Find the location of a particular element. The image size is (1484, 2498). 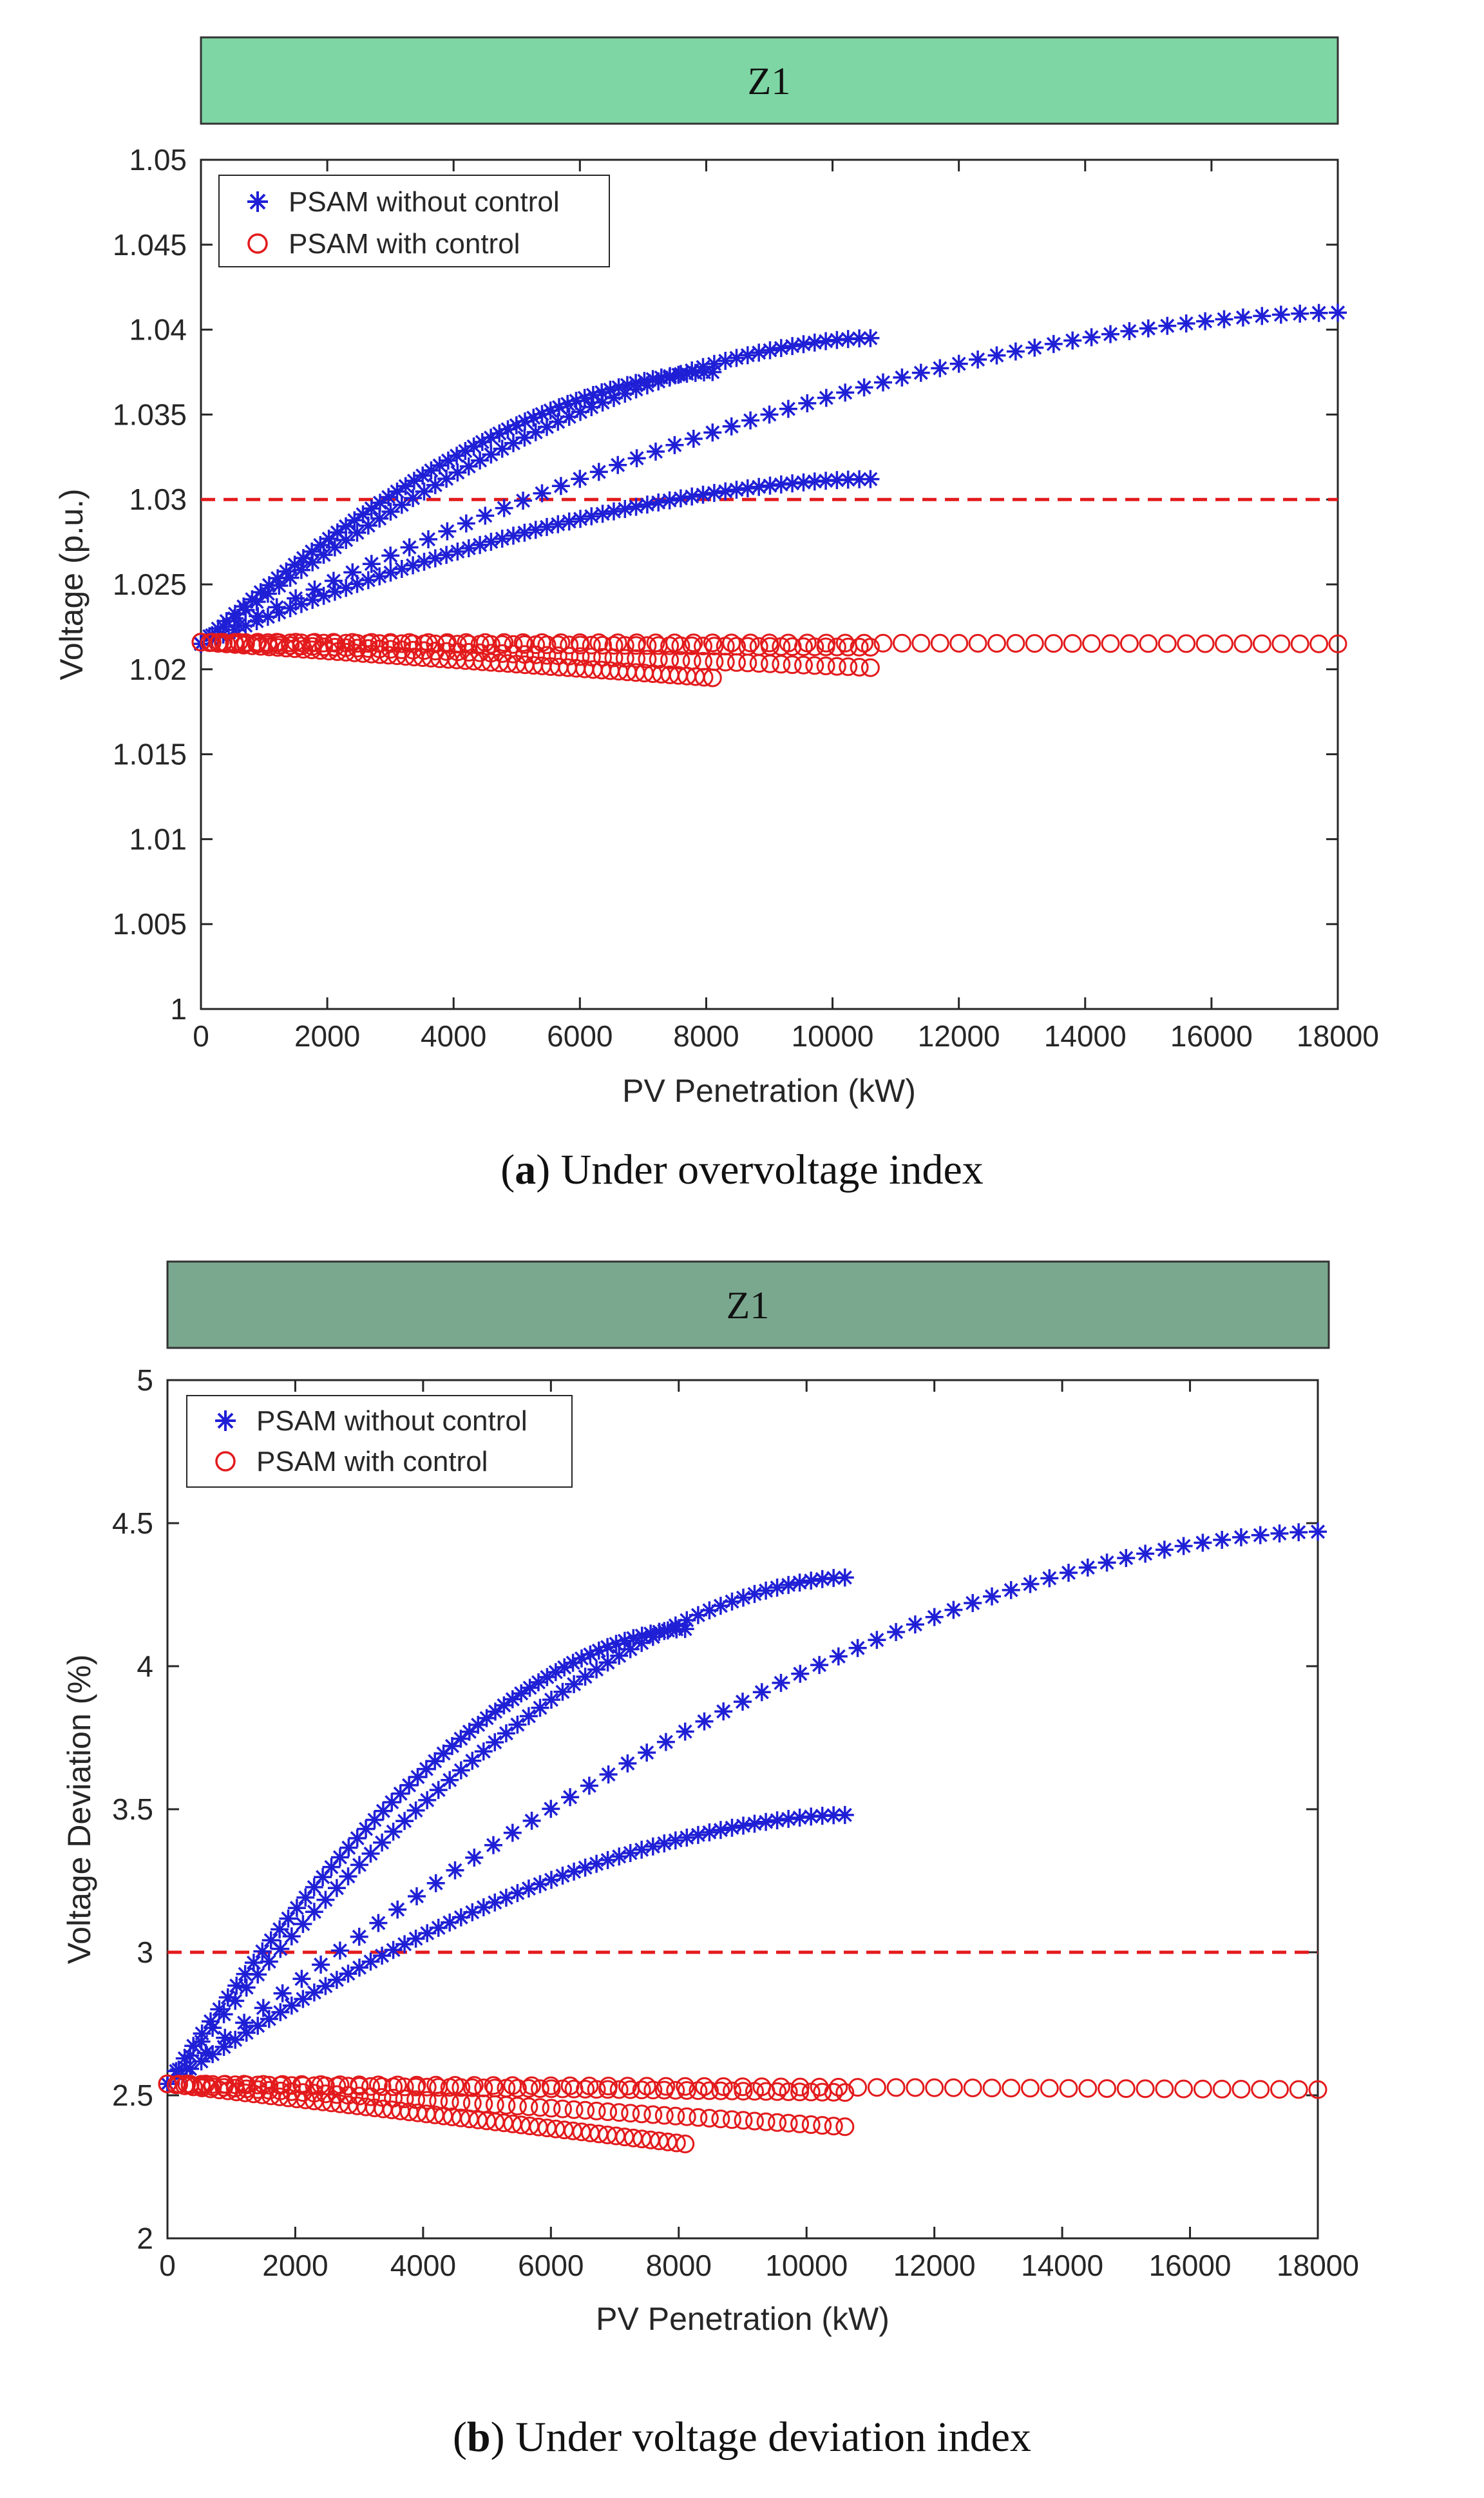

strip-a is located at coordinates (769, 80).